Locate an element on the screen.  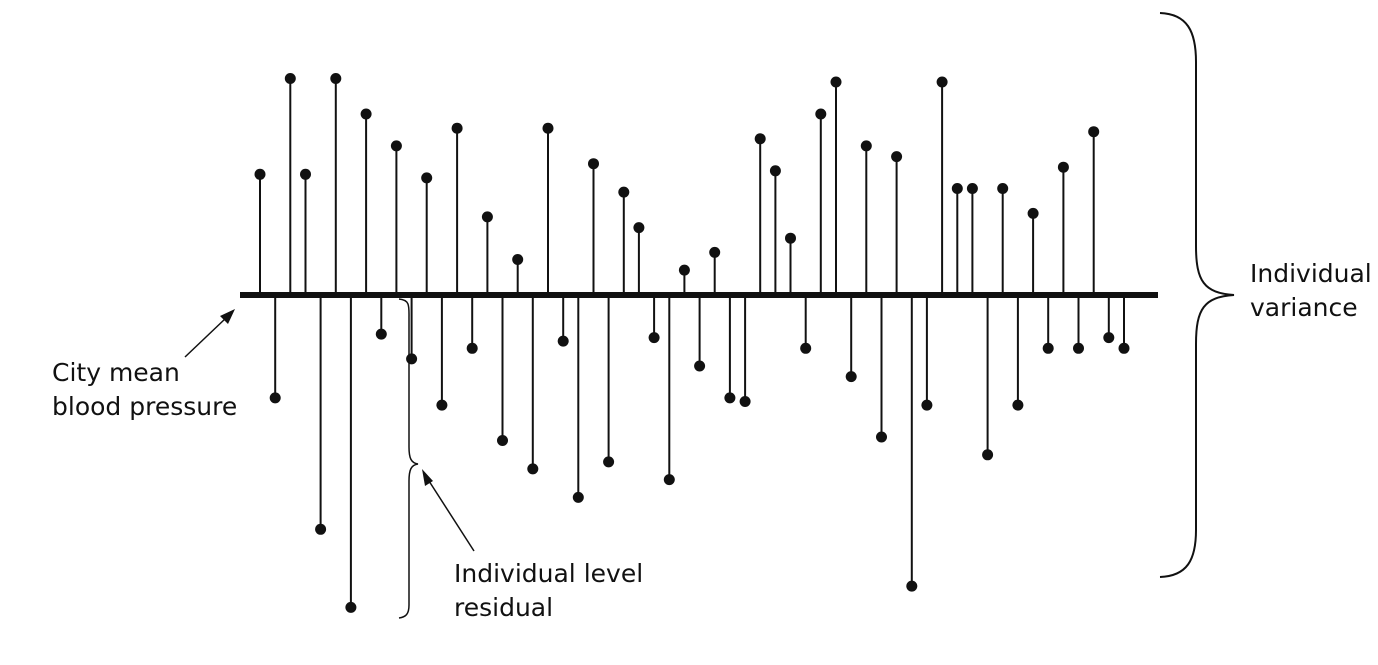
residual-label-line-2: residual is located at coordinates (503, 607).